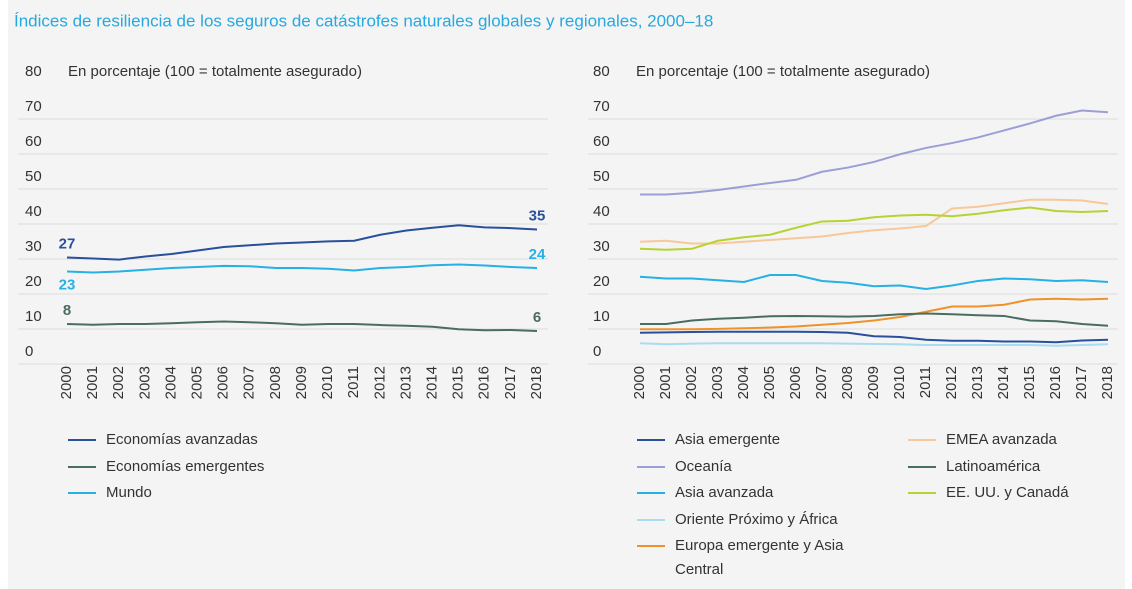 The width and height of the screenshot is (1132, 589). What do you see at coordinates (67, 243) in the screenshot?
I see `data-label: 27` at bounding box center [67, 243].